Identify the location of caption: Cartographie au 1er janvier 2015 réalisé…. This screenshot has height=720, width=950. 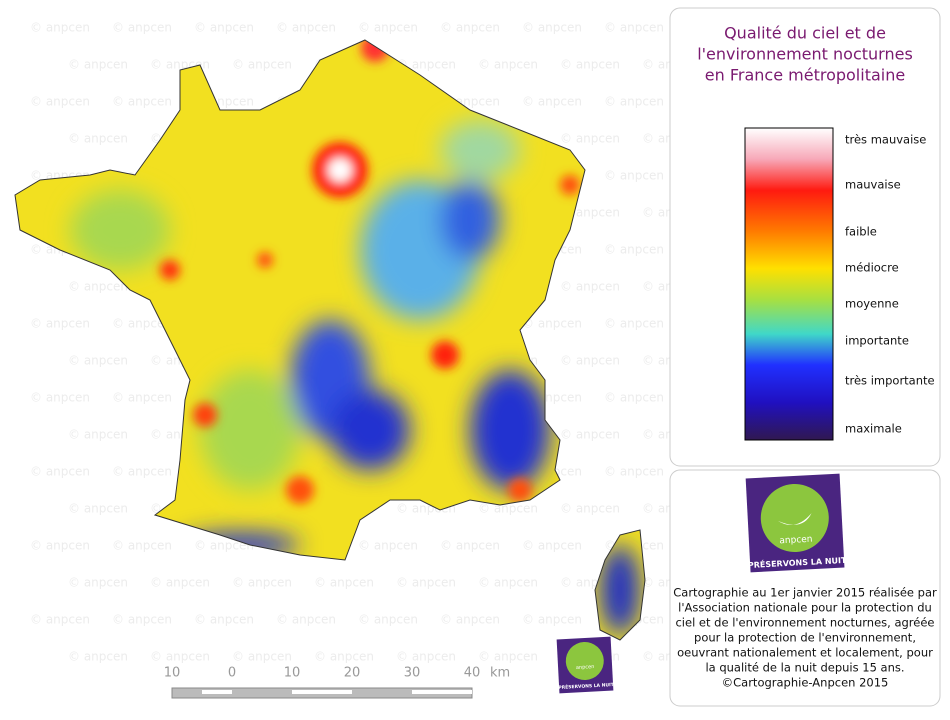
(805, 638).